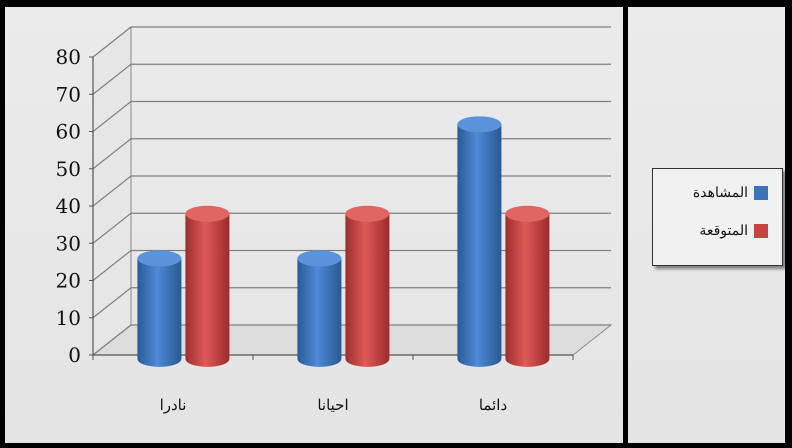 The image size is (792, 448). Describe the element at coordinates (68, 94) in the screenshot. I see `y-tick-label: 70` at that location.